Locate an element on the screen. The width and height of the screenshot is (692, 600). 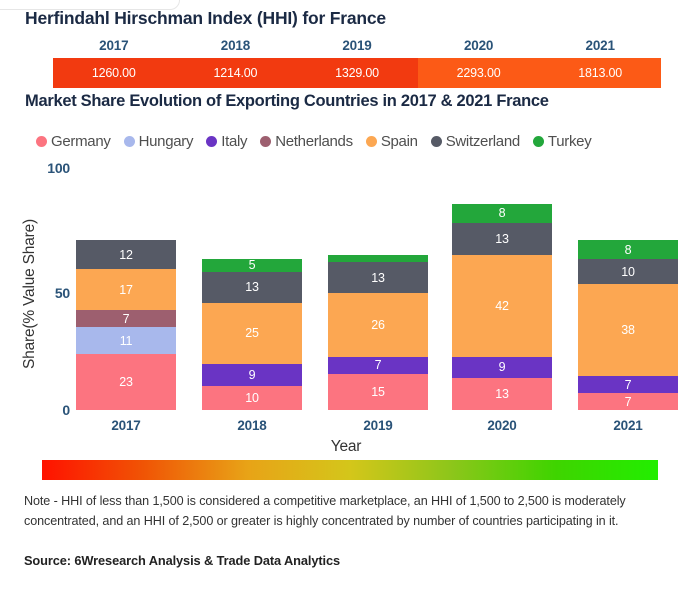
bar-segment-turkey-2019 is located at coordinates (378, 258).